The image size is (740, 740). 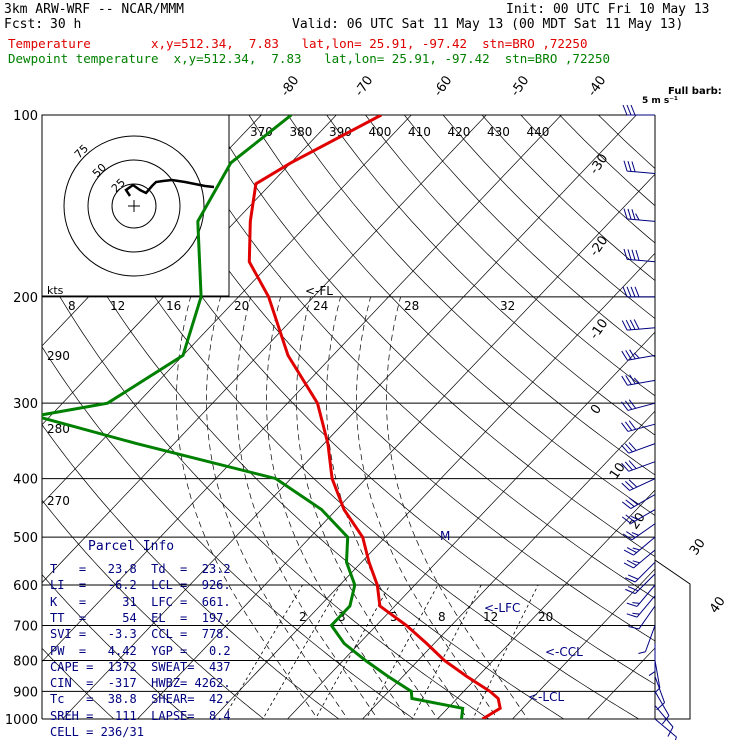 I want to click on isotherm-label: -70, so click(x=364, y=86).